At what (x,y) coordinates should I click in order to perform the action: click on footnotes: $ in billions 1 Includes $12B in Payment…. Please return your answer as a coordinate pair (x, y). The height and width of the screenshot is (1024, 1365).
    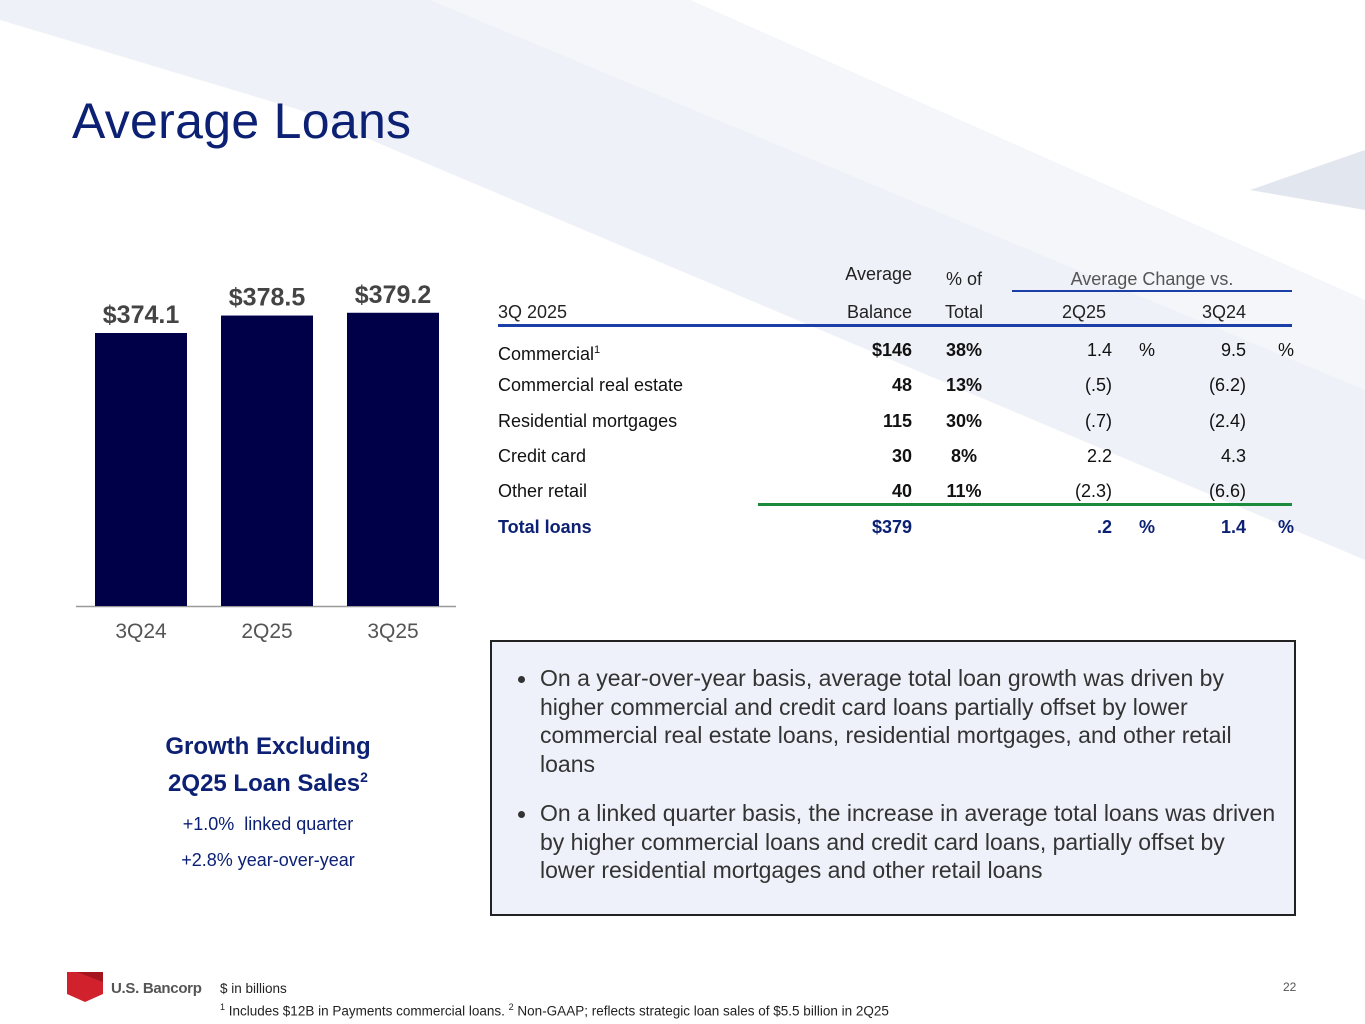
    Looking at the image, I should click on (554, 1000).